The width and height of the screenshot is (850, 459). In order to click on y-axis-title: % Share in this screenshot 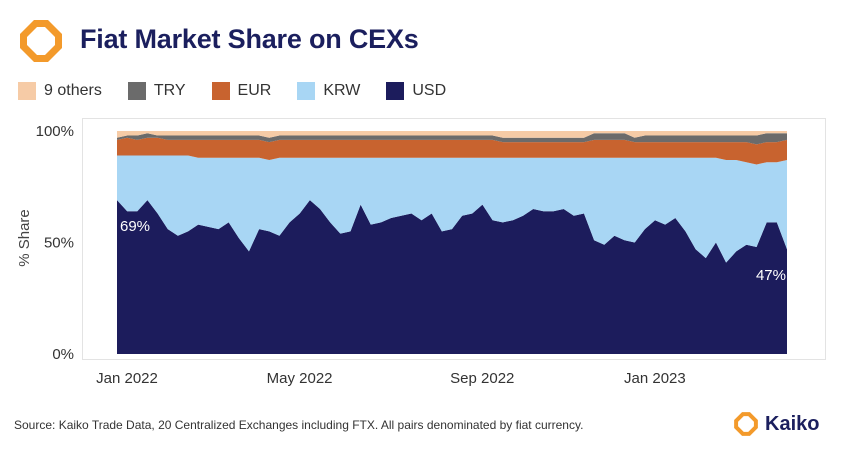, I will do `click(24, 238)`.